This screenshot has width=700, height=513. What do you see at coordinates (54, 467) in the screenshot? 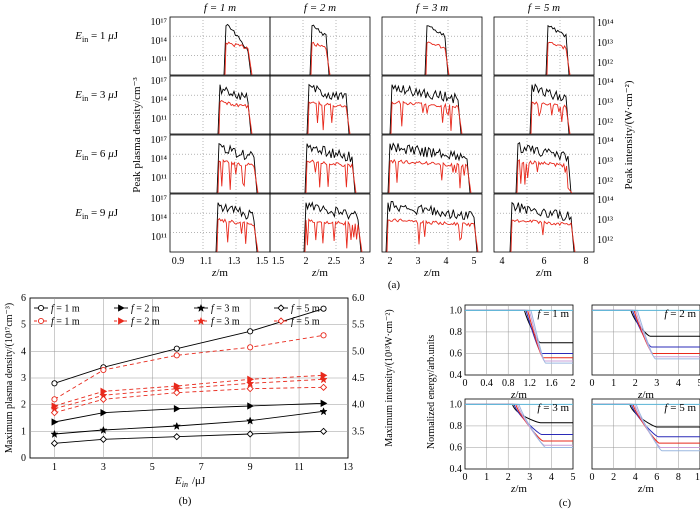
I see `b-x-tick: 1` at bounding box center [54, 467].